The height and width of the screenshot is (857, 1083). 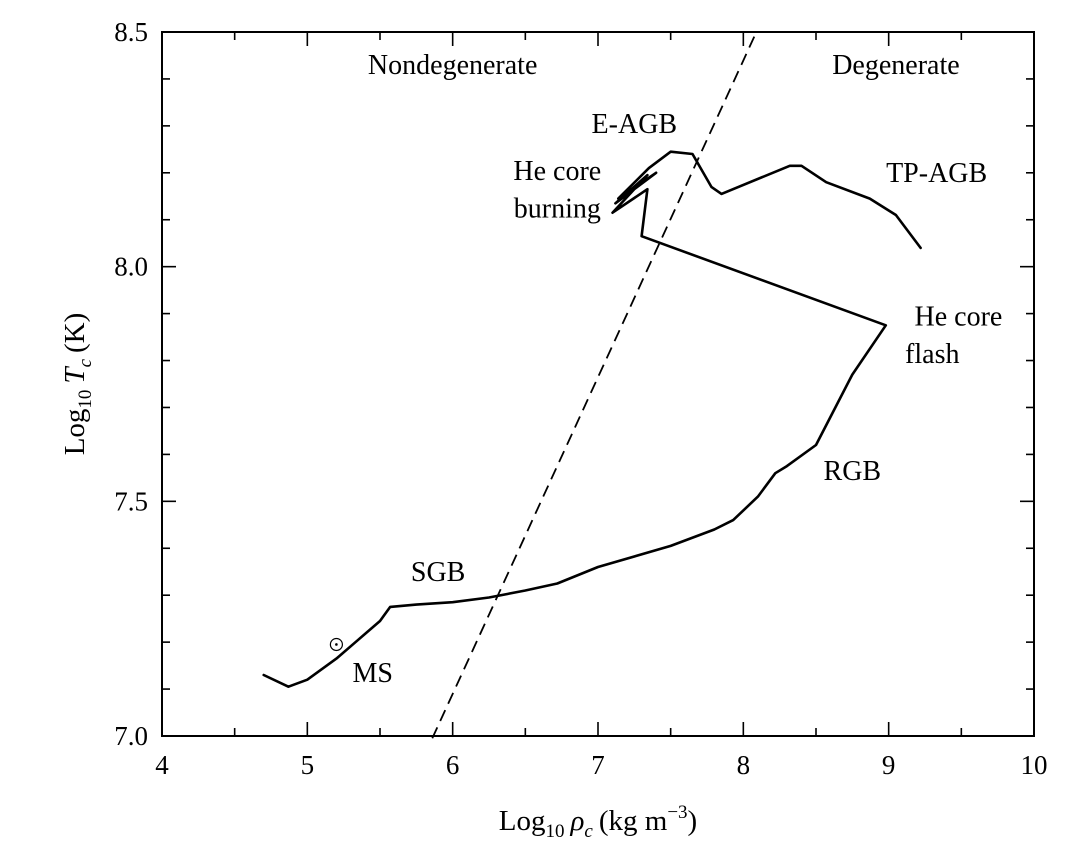 What do you see at coordinates (131, 501) in the screenshot?
I see `y-tick-label: 7.5` at bounding box center [131, 501].